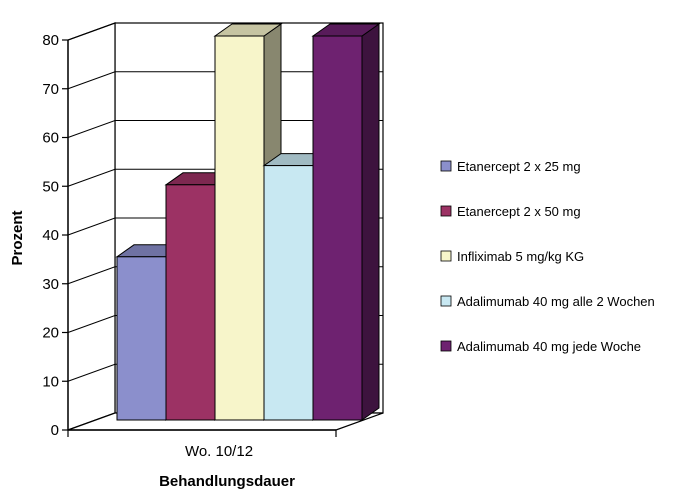 The height and width of the screenshot is (493, 676). I want to click on y-tick-label: 20, so click(50, 333).